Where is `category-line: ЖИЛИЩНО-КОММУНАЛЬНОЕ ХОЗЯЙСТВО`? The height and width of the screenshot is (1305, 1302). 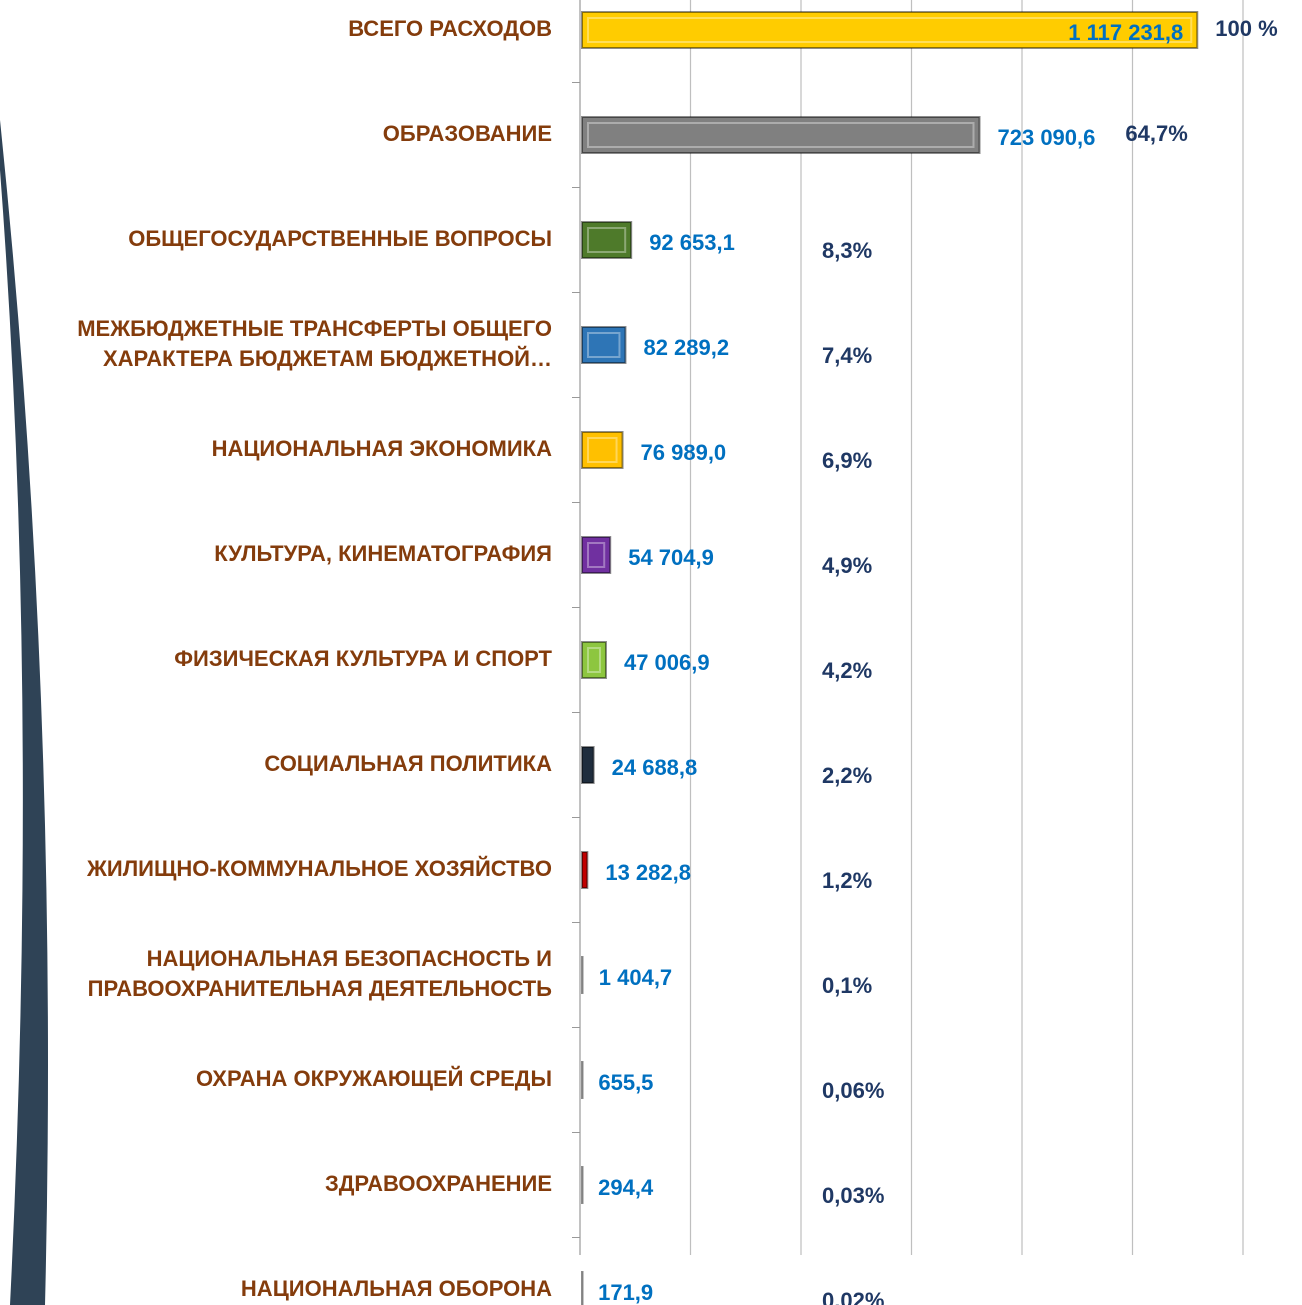
category-line: ЖИЛИЩНО-КОММУНАЛЬНОЕ ХОЗЯЙСТВО is located at coordinates (319, 868).